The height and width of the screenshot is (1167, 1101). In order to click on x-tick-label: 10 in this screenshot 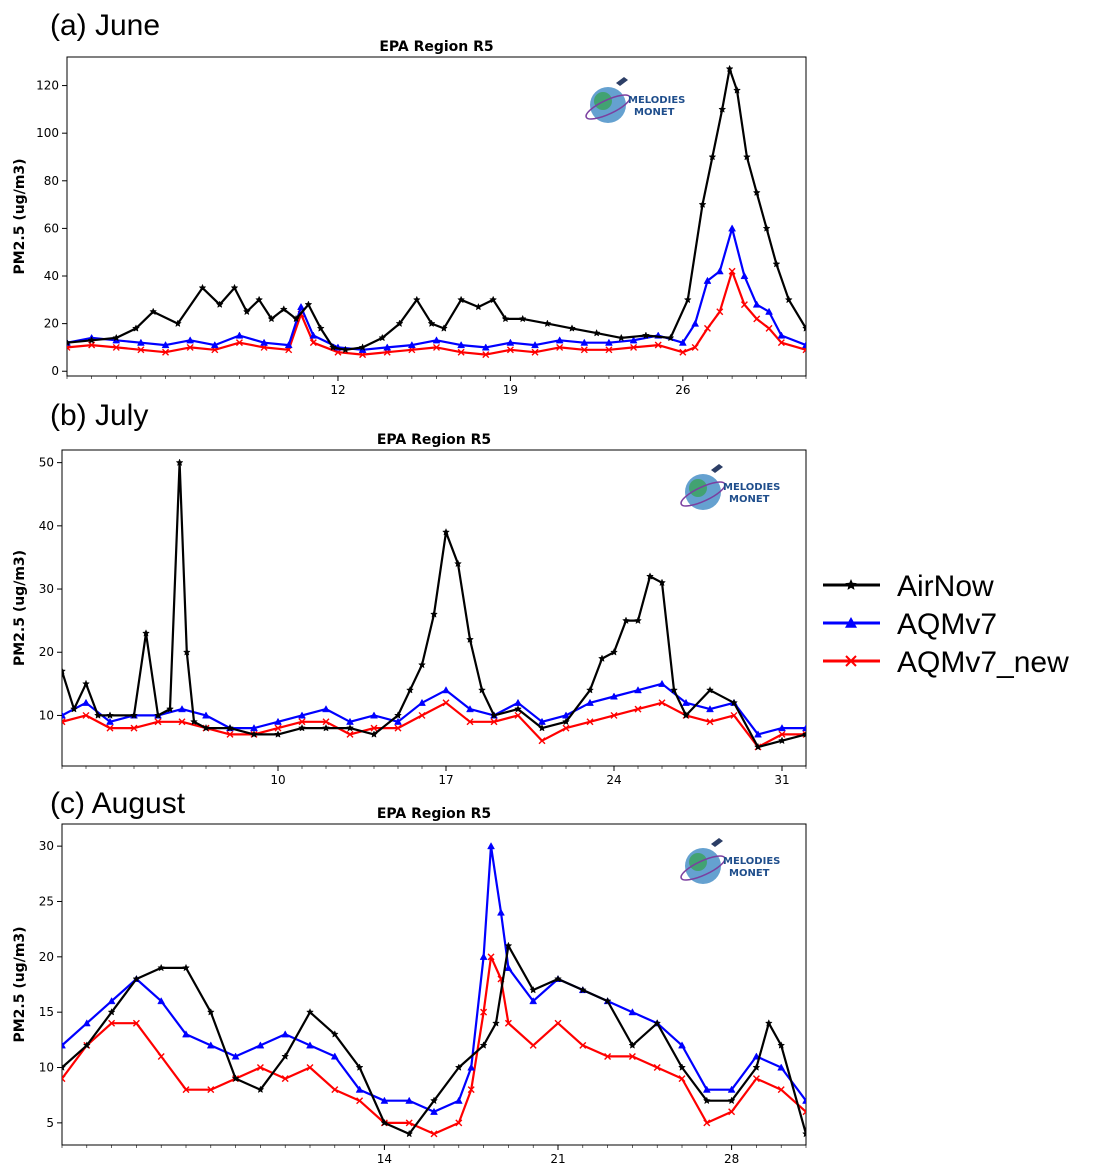, I will do `click(277, 780)`.